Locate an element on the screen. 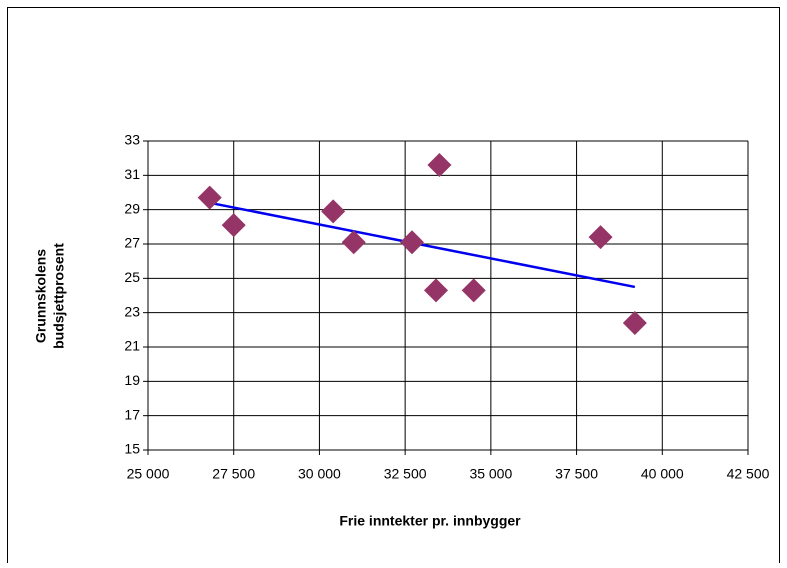 The image size is (787, 568). y-tick-label: 21 is located at coordinates (132, 346).